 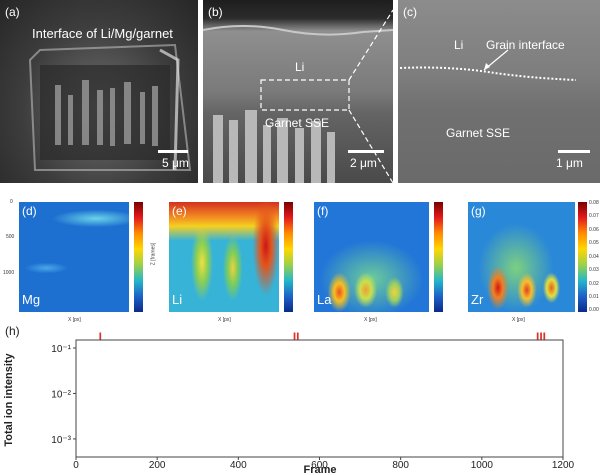 I want to click on sem-c-scale-label: 1 μm, so click(x=569, y=163).